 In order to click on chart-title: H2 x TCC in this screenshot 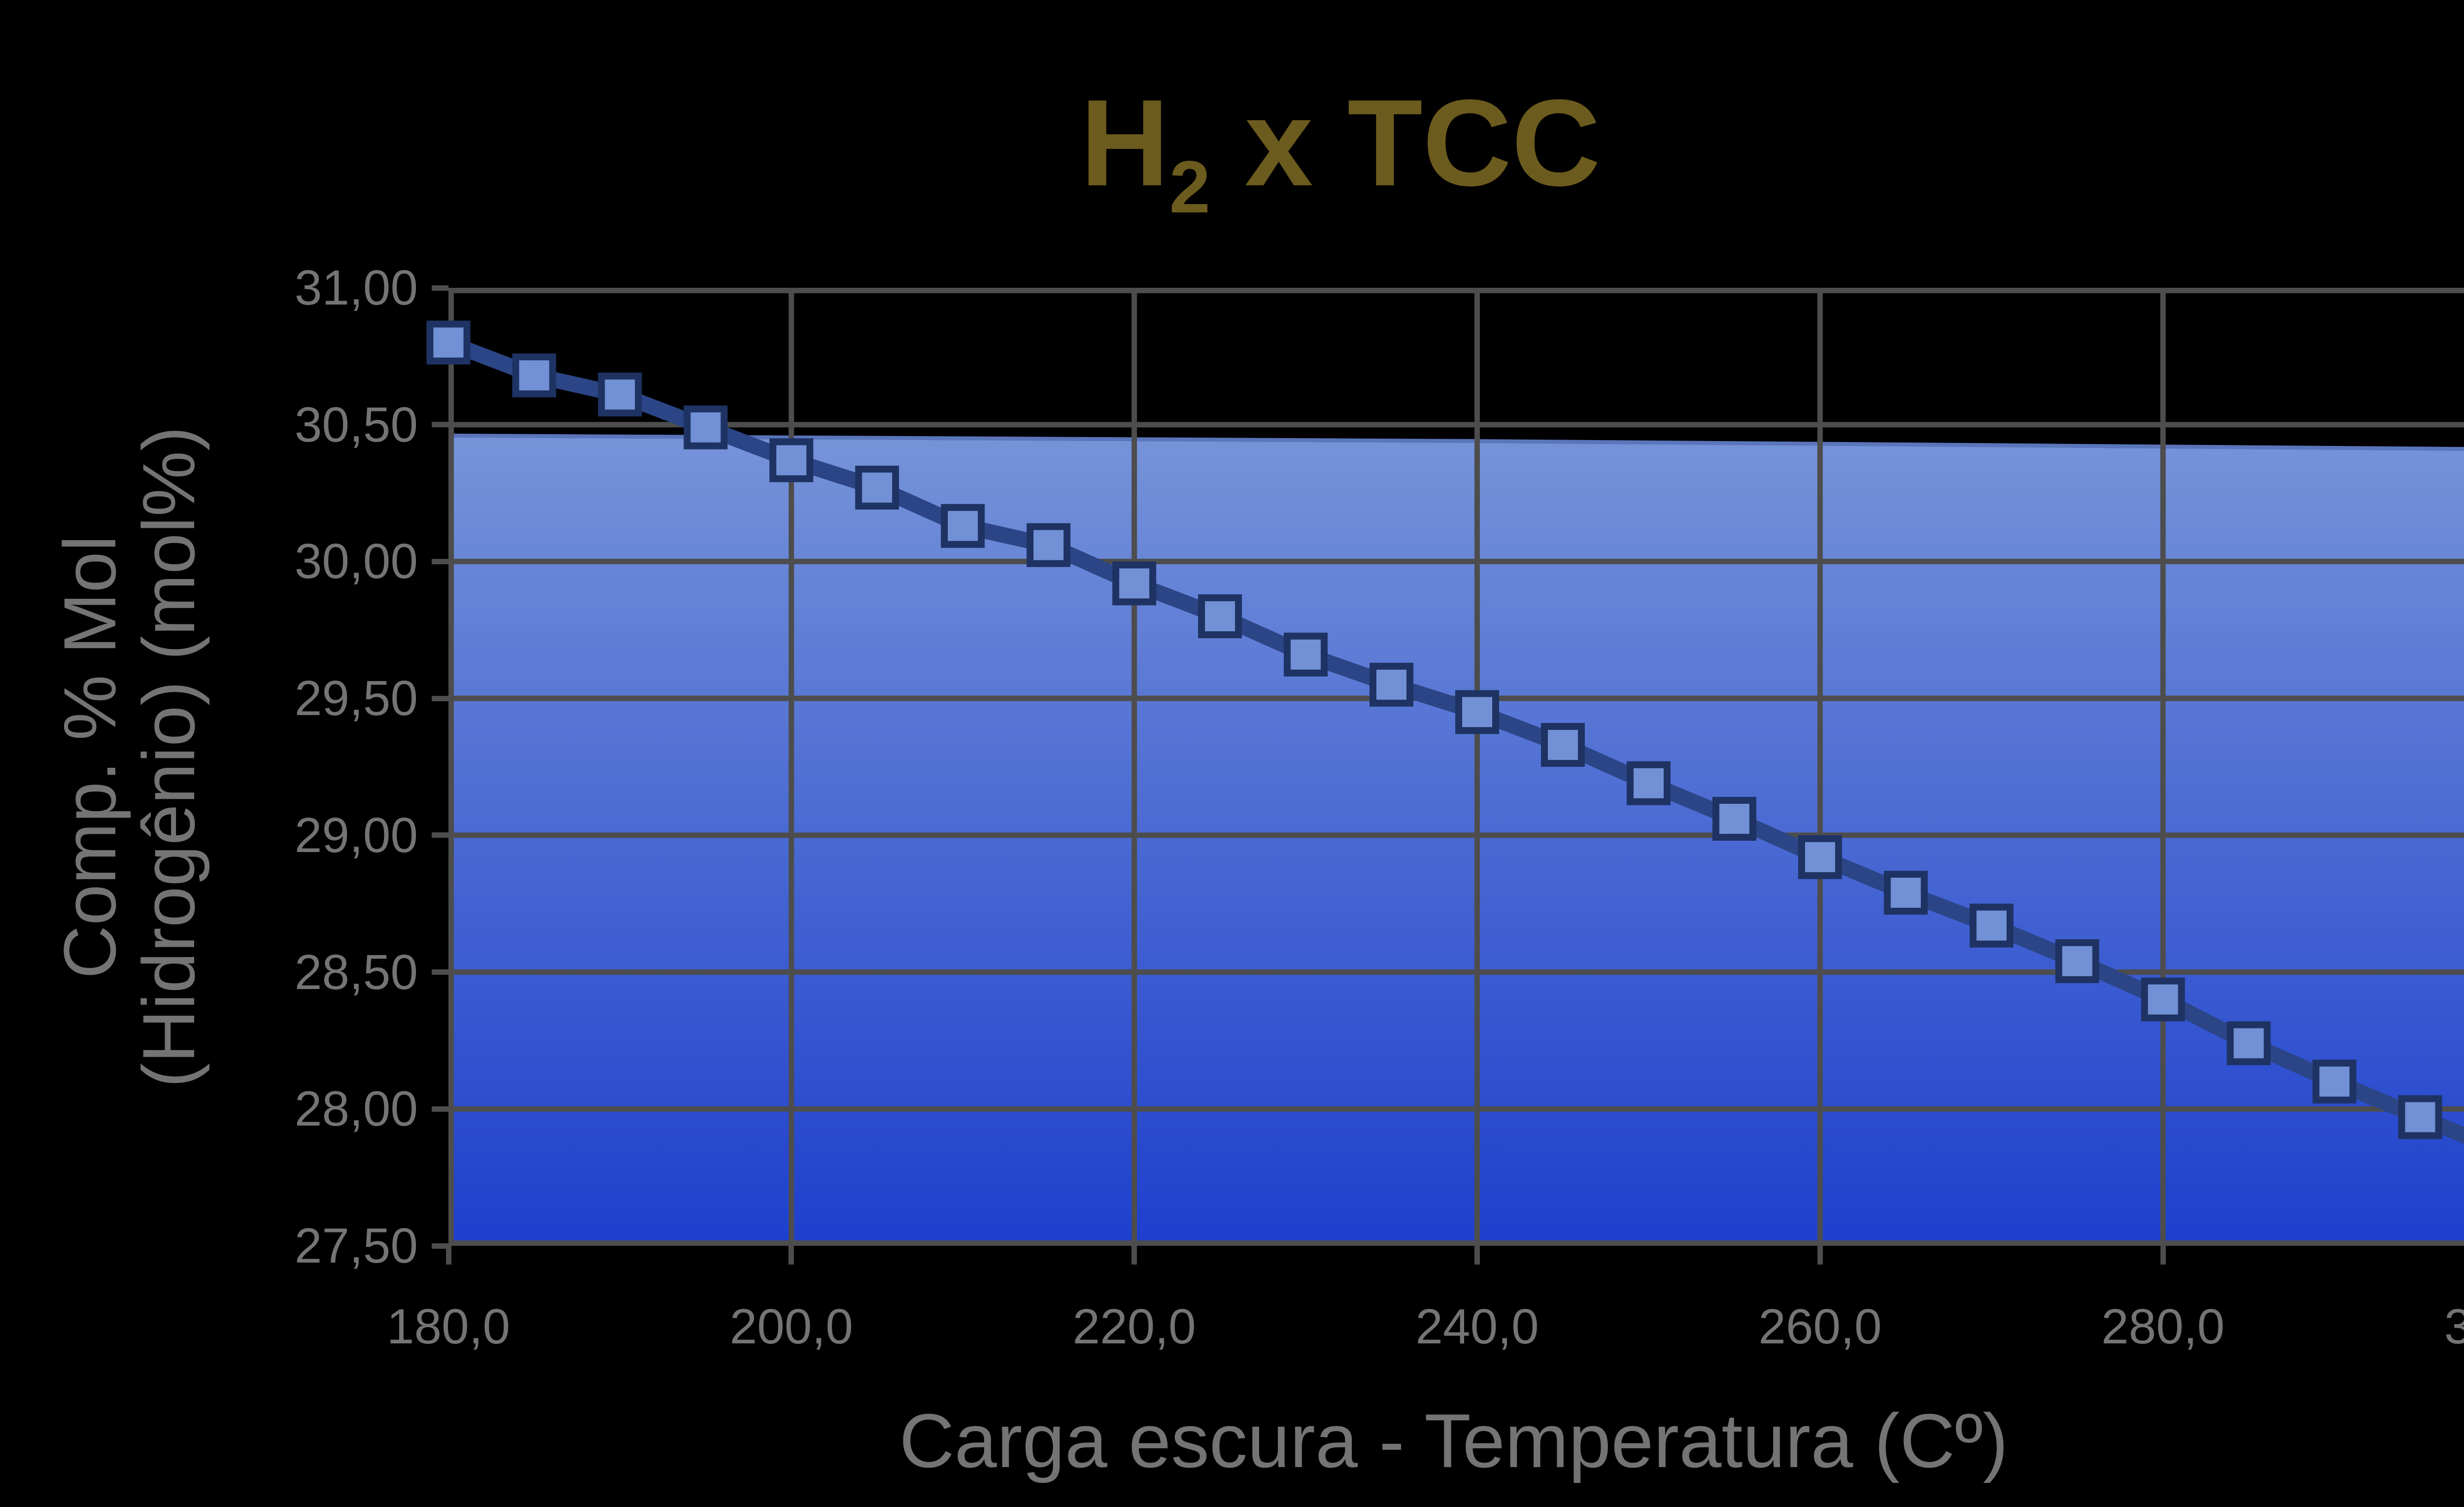, I will do `click(1340, 164)`.